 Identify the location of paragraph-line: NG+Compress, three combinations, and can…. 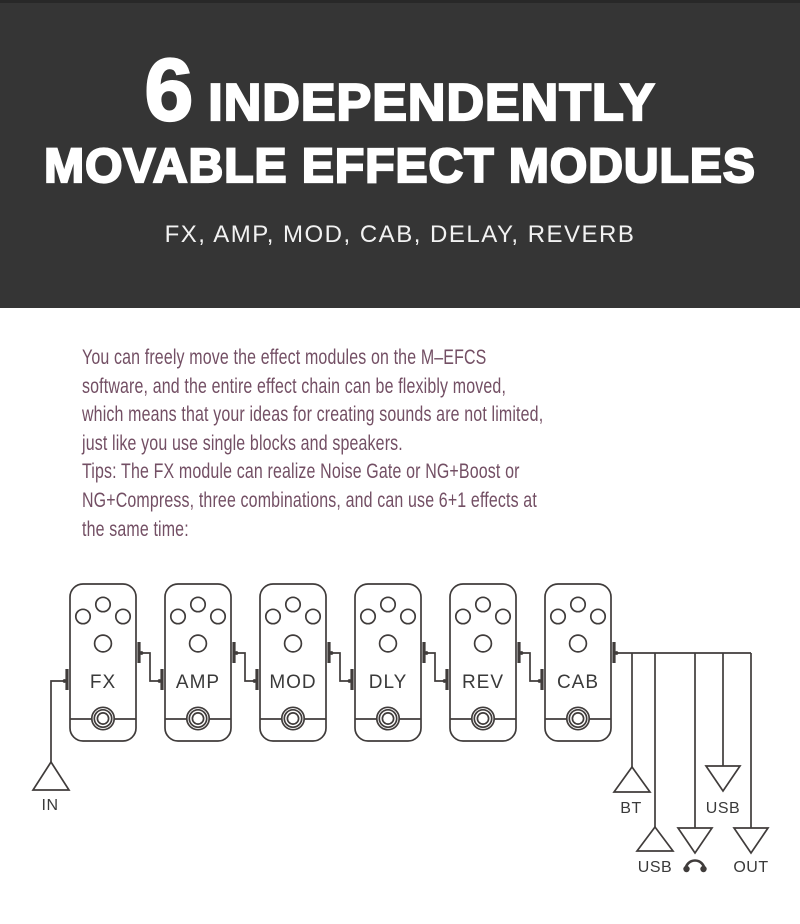
(309, 500).